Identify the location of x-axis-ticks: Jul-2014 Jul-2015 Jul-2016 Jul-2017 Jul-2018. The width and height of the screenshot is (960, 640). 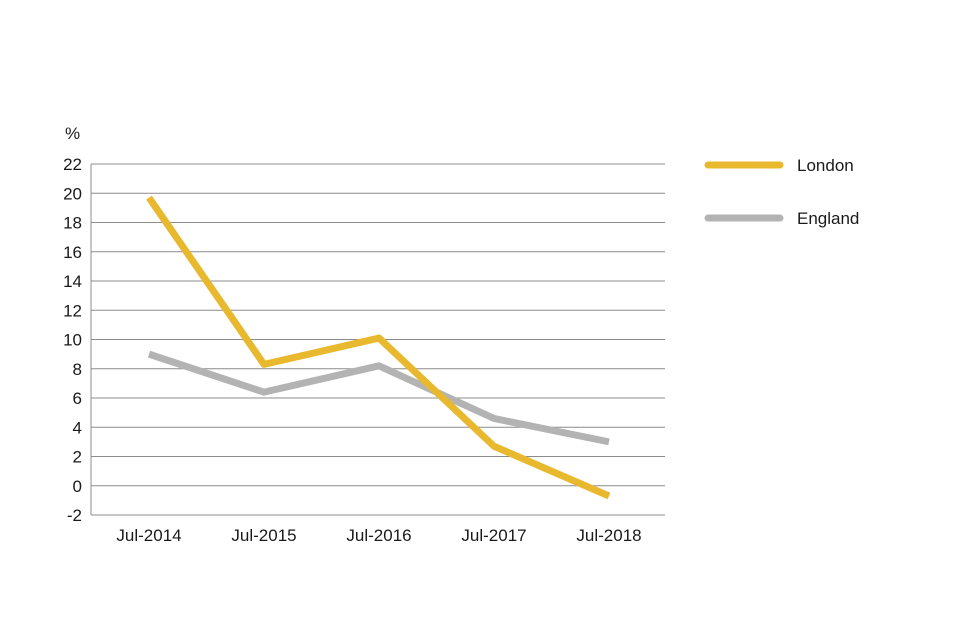
(378, 535).